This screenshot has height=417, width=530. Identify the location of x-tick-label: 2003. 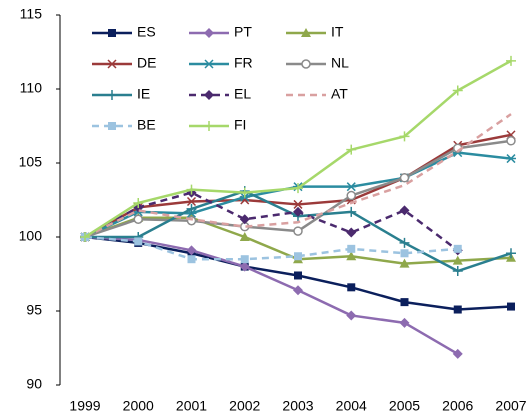
(297, 406).